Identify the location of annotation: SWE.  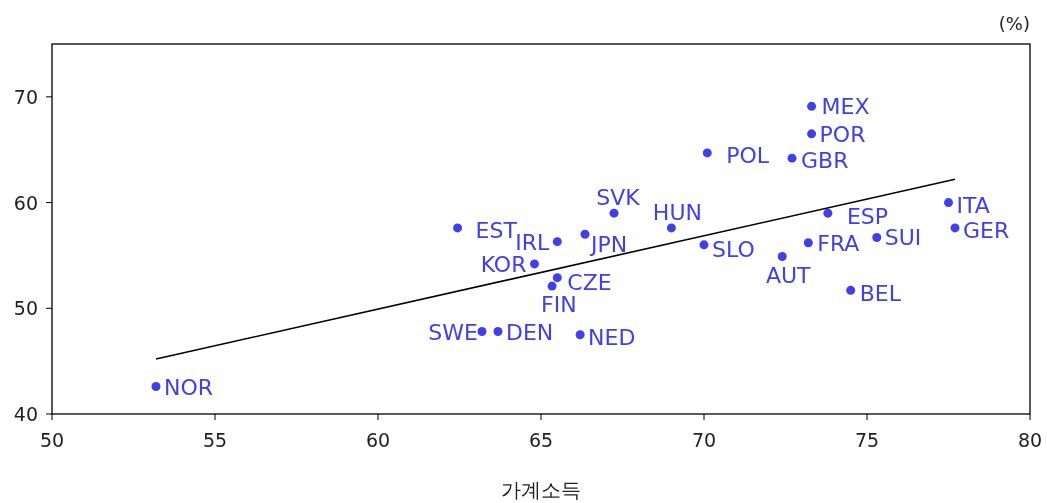
(453, 332).